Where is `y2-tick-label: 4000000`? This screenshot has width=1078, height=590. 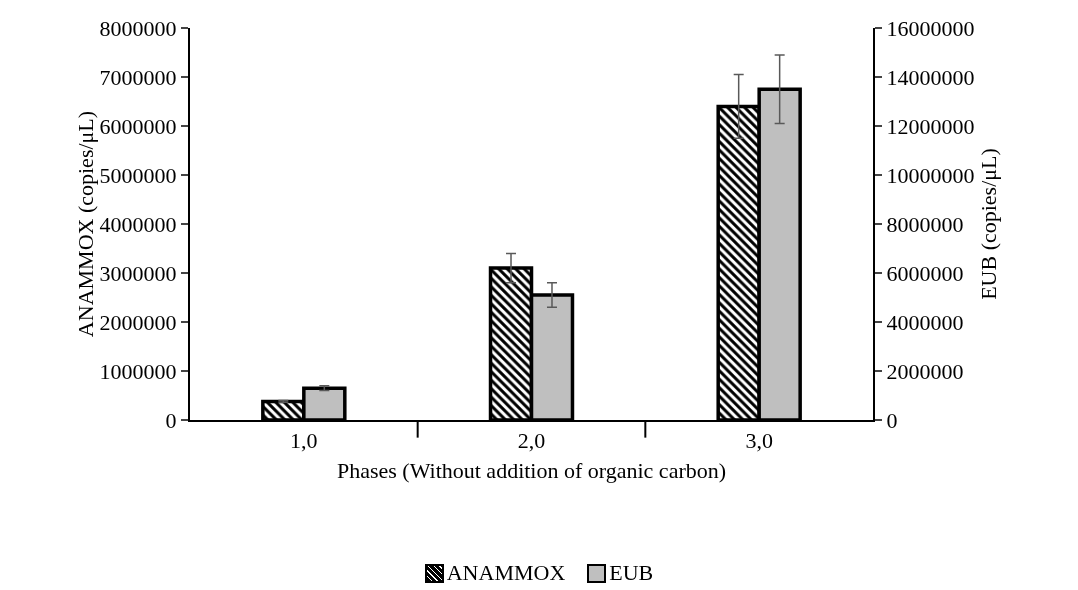 y2-tick-label: 4000000 is located at coordinates (925, 322).